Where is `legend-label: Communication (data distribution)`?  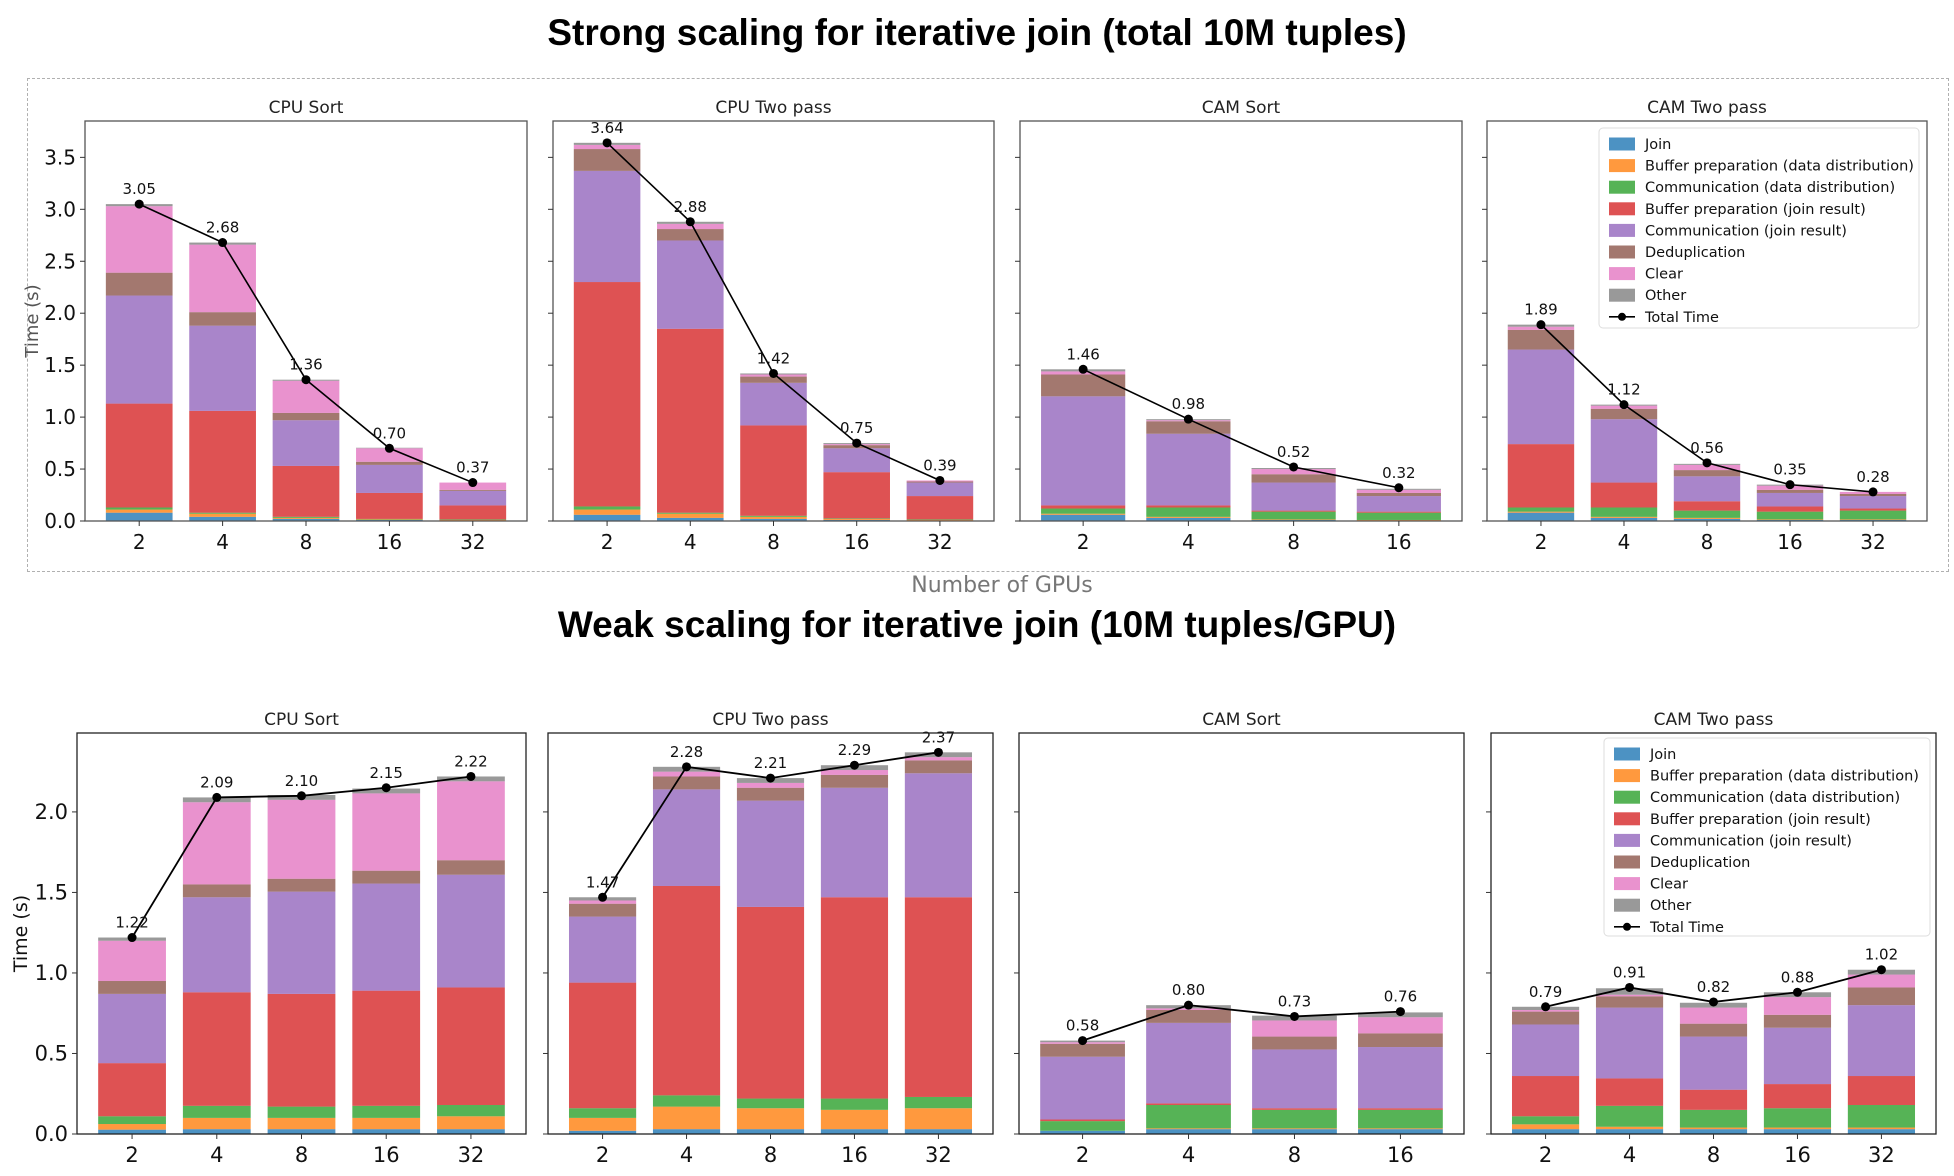
legend-label: Communication (data distribution) is located at coordinates (1775, 798).